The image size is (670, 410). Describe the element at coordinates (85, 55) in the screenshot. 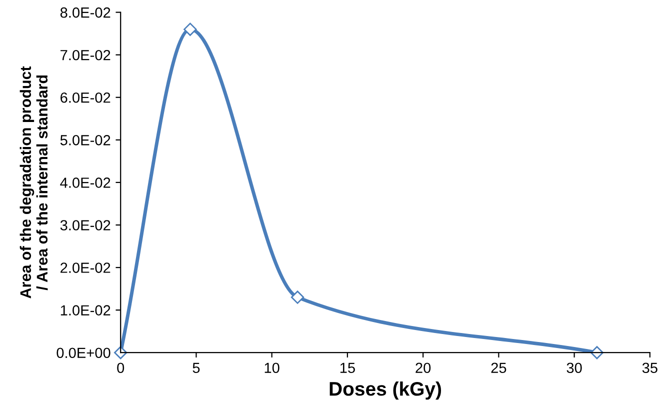

I see `y-tick-label: 7.0E-02` at that location.